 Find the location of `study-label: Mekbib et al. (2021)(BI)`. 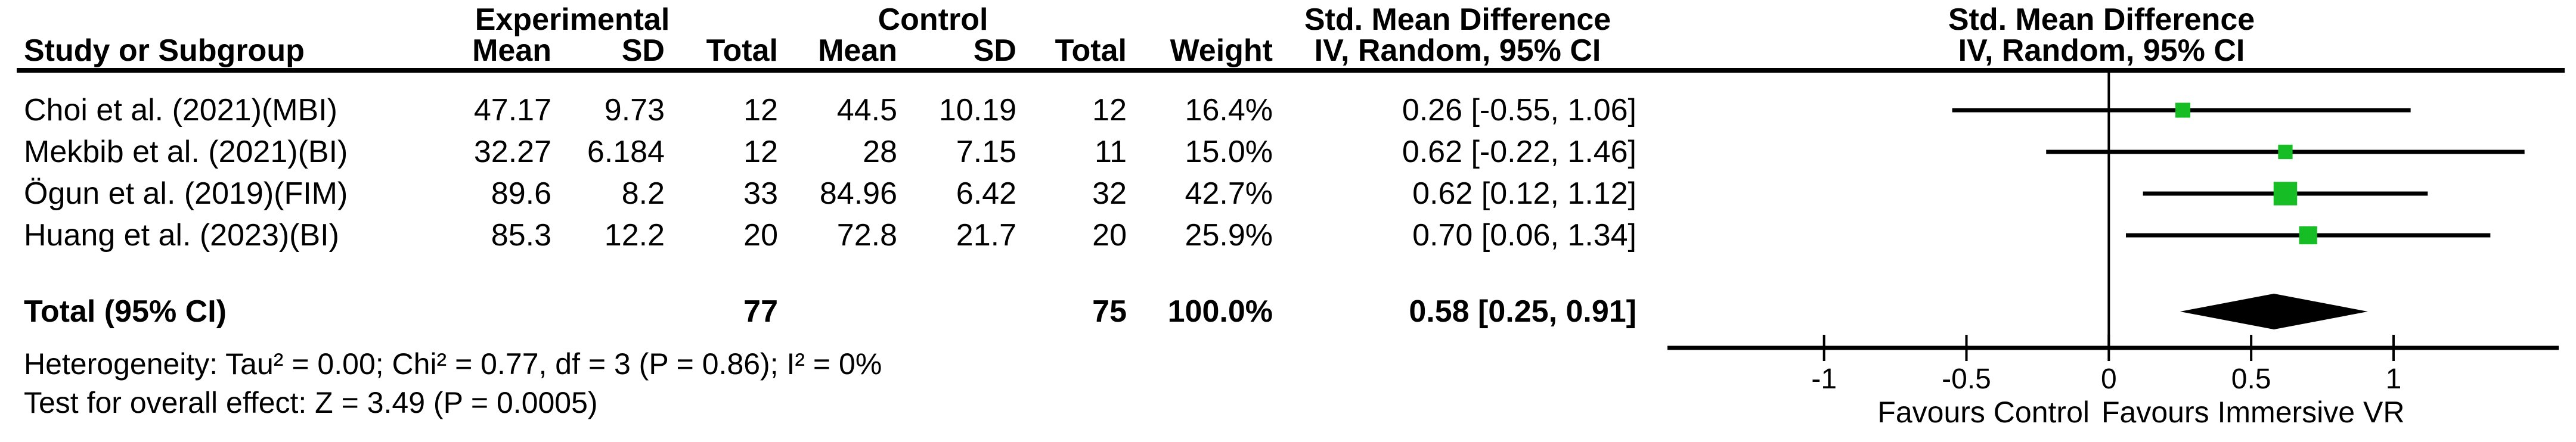

study-label: Mekbib et al. (2021)(BI) is located at coordinates (186, 152).